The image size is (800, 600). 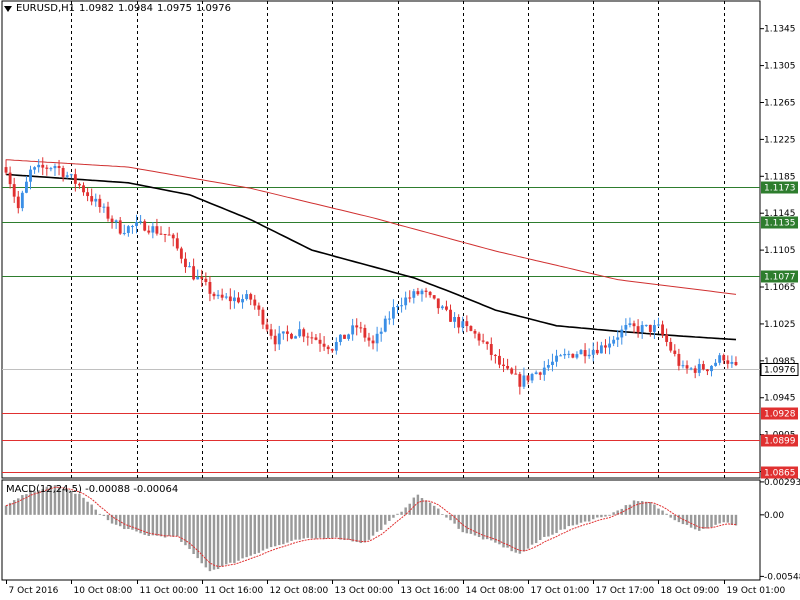 I want to click on x-tick-label: 13 Oct 16:00, so click(x=430, y=591).